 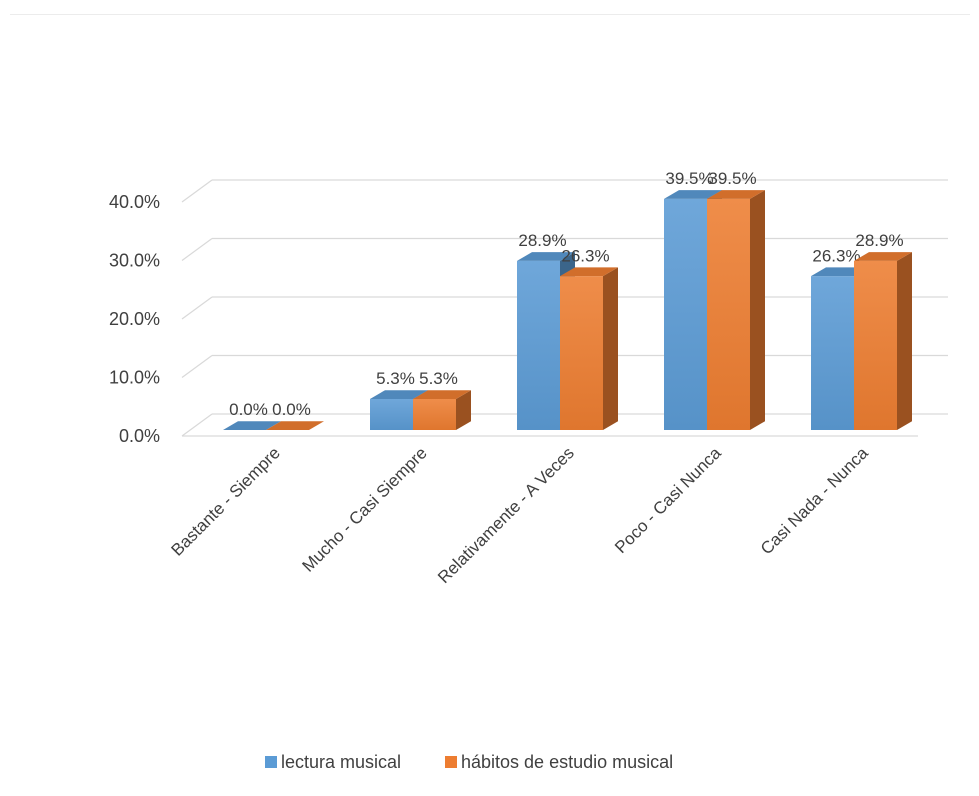 What do you see at coordinates (134, 378) in the screenshot?
I see `y-tick-label: 10.0%` at bounding box center [134, 378].